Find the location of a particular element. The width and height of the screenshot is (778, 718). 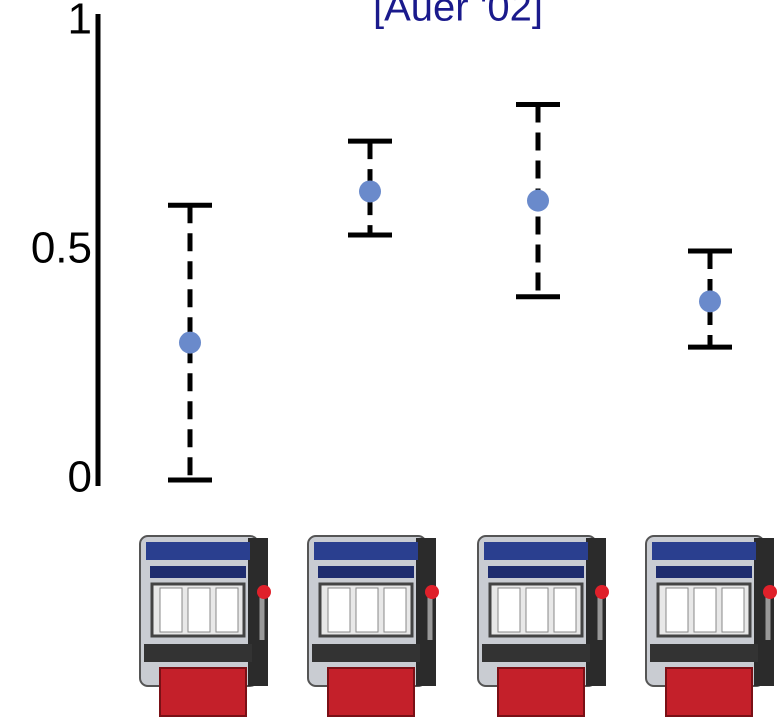

chart-title: [Auer '02] is located at coordinates (458, 15).